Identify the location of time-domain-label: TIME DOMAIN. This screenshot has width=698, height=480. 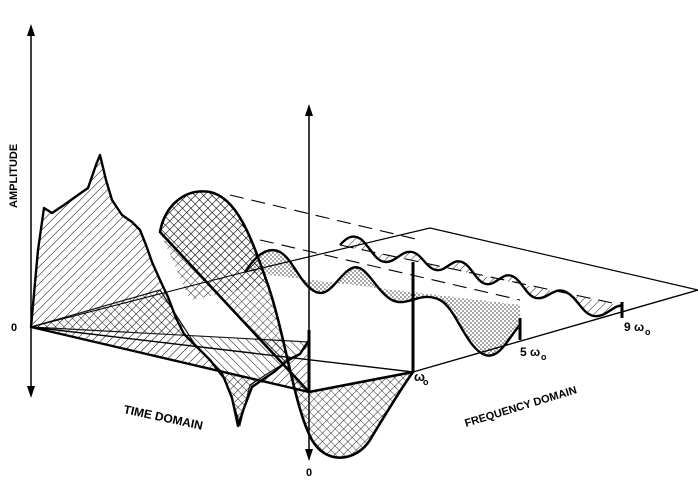
(163, 417).